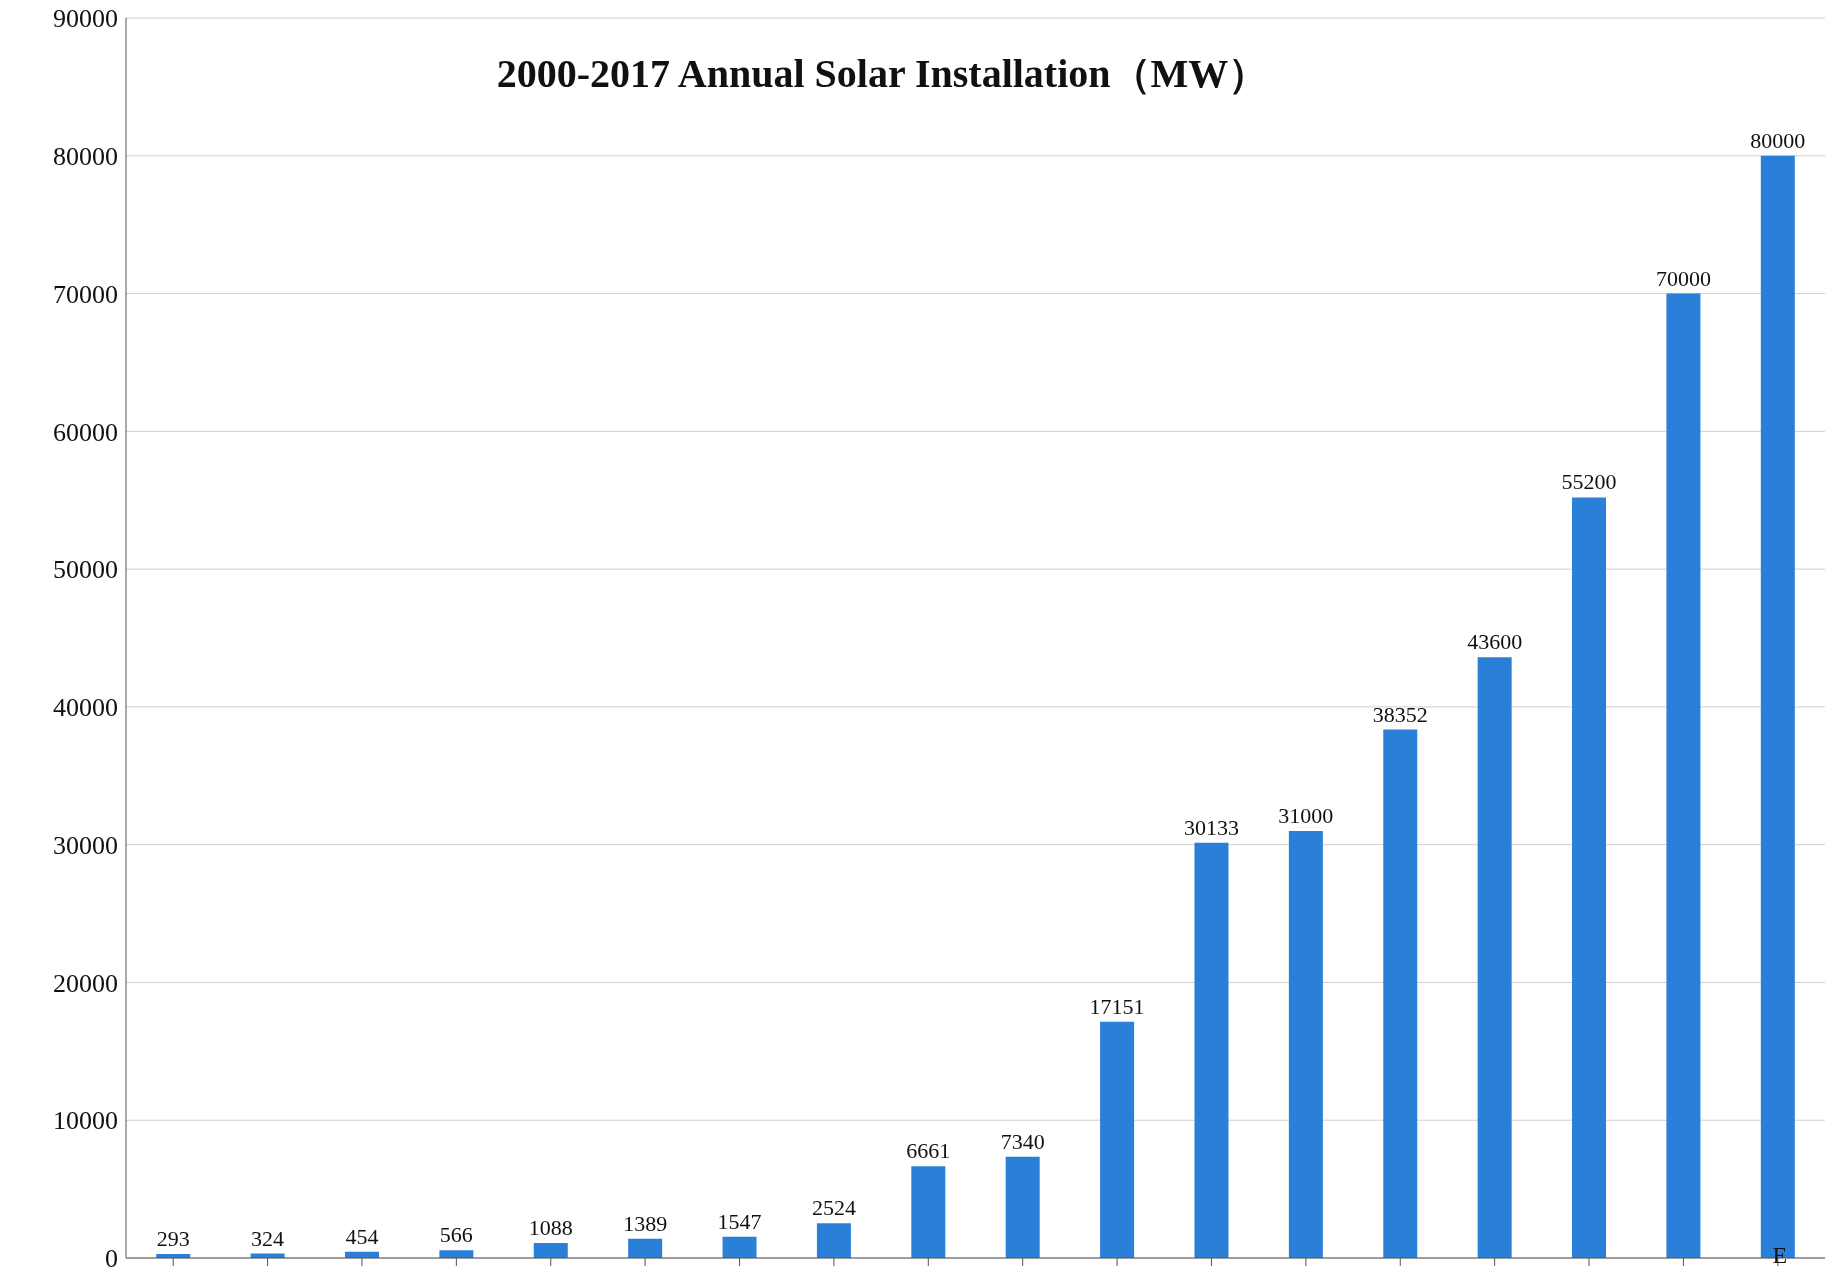 This screenshot has height=1272, width=1835. What do you see at coordinates (645, 1223) in the screenshot?
I see `data-label: 1389` at bounding box center [645, 1223].